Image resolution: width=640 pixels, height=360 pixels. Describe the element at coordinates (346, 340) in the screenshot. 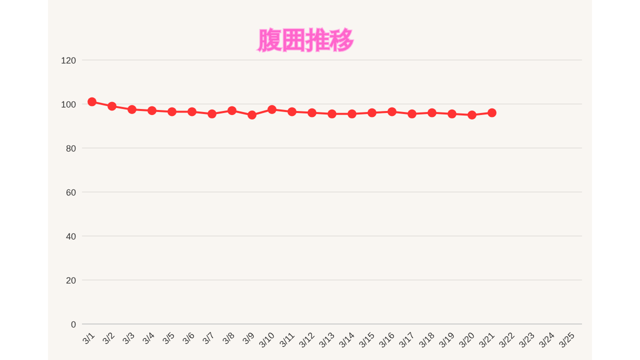

I see `x-tick-label: 3/14` at that location.